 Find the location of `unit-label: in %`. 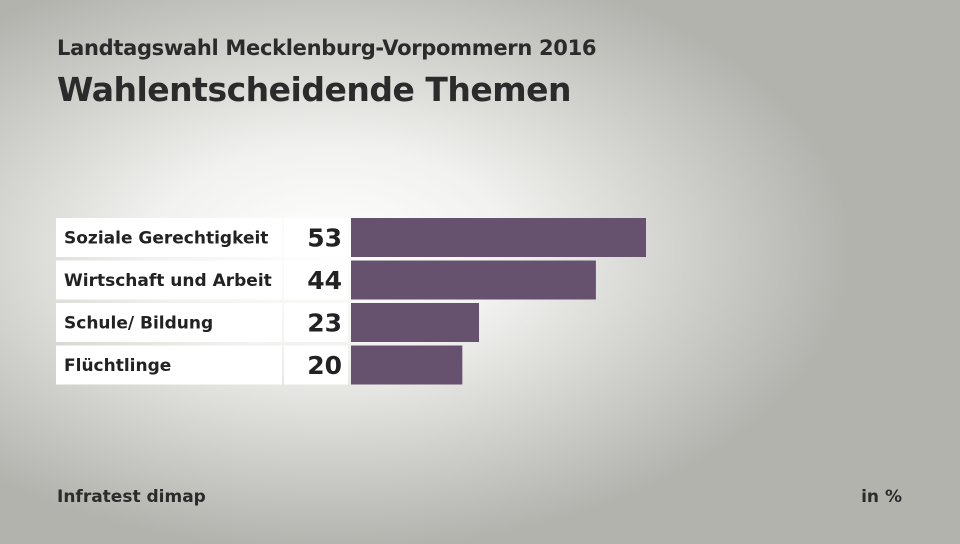

unit-label: in % is located at coordinates (881, 497).